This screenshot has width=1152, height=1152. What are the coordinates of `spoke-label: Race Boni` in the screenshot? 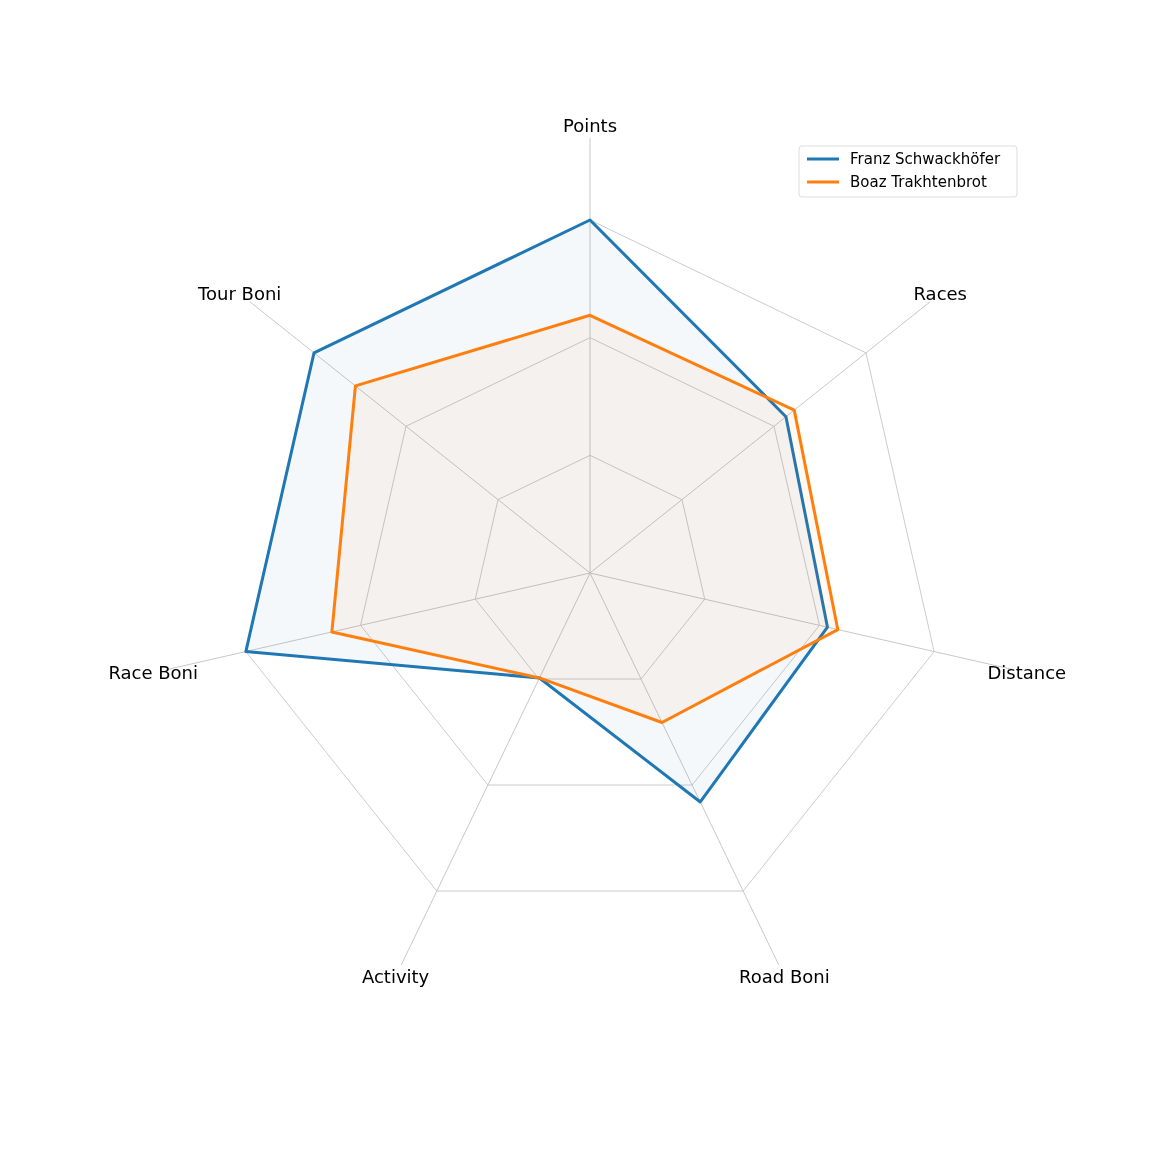 It's located at (153, 673).